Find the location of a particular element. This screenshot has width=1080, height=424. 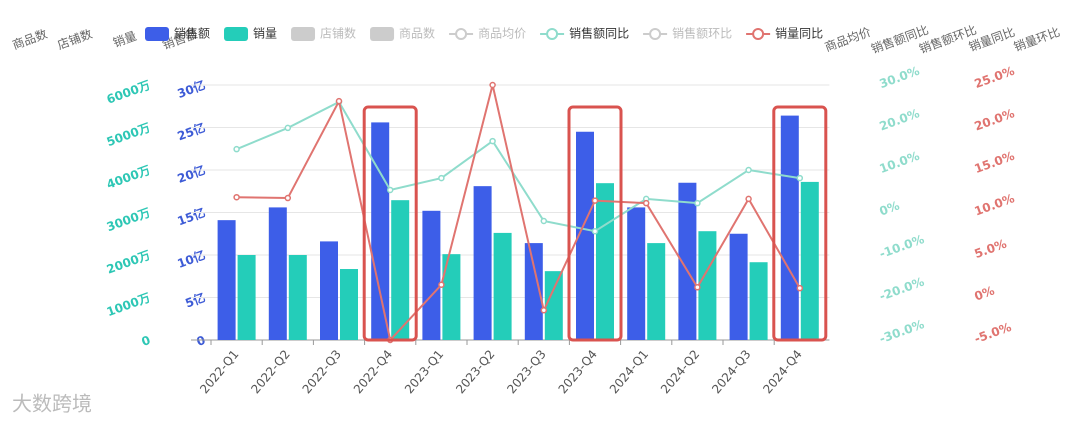

legend-label: 商品均价 is located at coordinates (502, 33).